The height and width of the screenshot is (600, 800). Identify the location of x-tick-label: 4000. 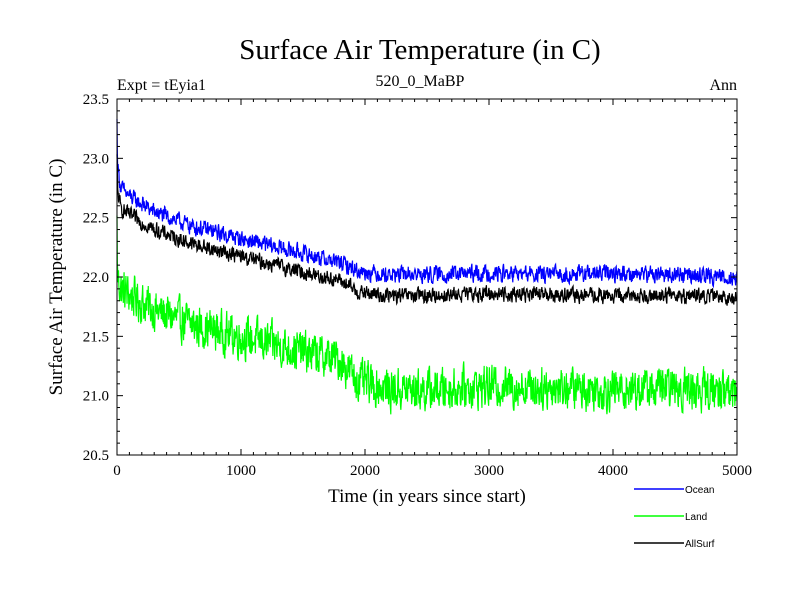
(613, 471).